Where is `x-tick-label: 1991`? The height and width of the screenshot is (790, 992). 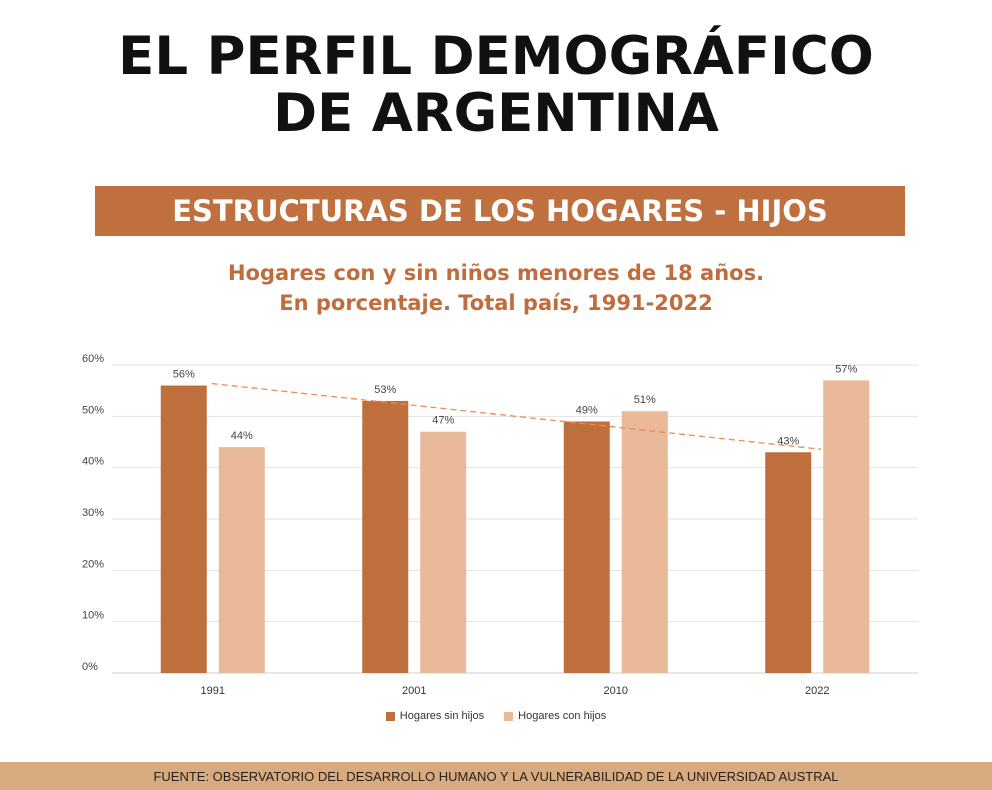 x-tick-label: 1991 is located at coordinates (213, 691).